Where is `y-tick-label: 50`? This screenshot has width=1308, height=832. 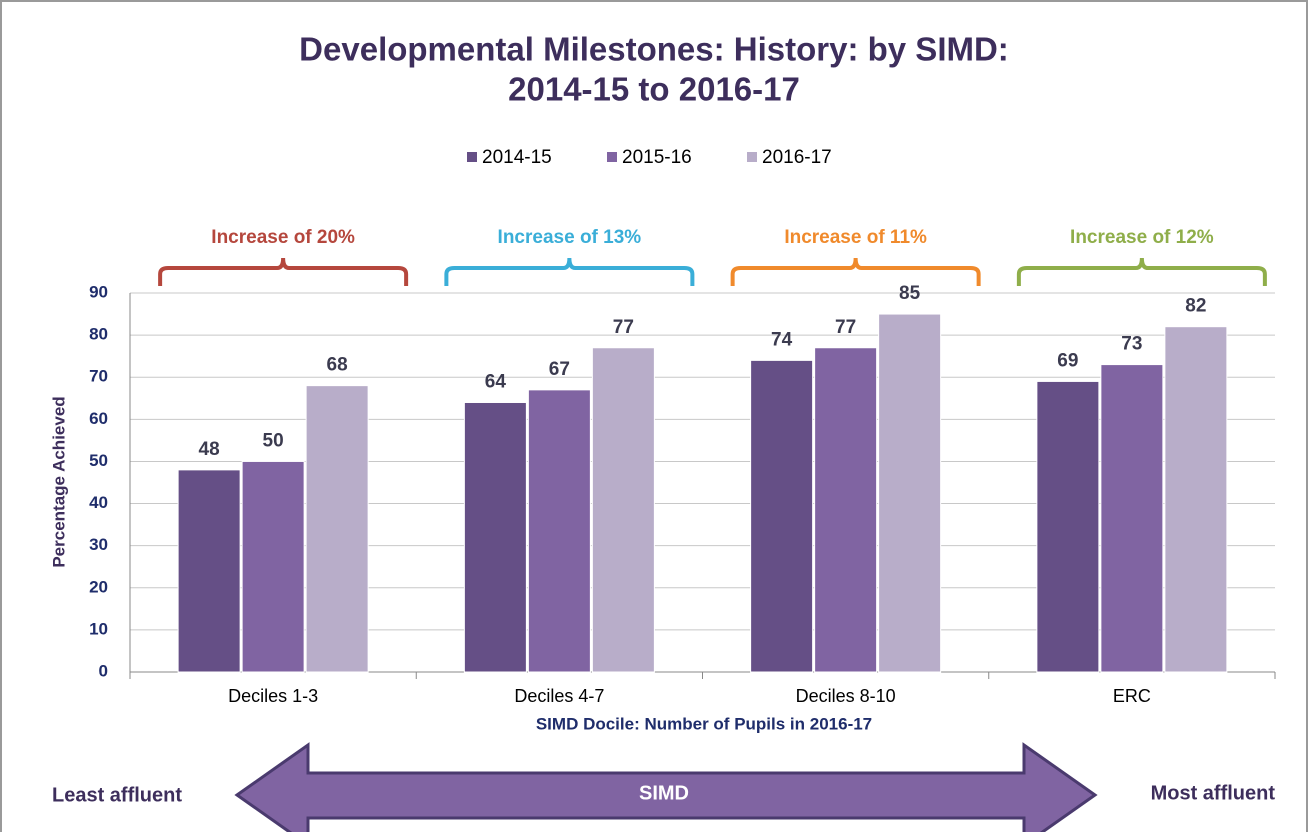
y-tick-label: 50 is located at coordinates (98, 460).